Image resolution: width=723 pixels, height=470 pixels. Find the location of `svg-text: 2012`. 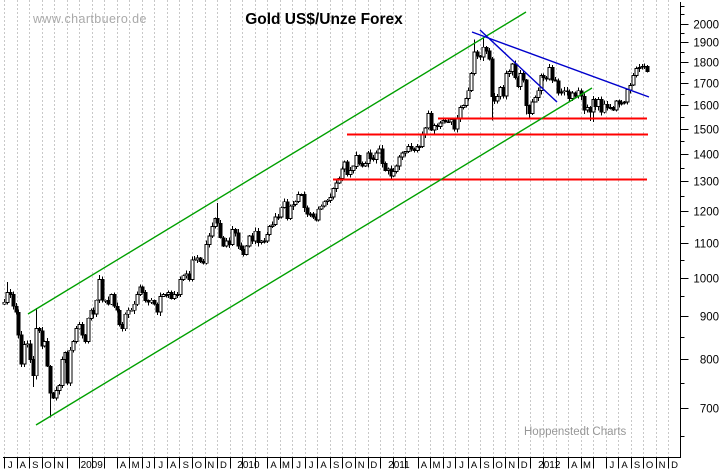

svg-text: 2012 is located at coordinates (549, 465).